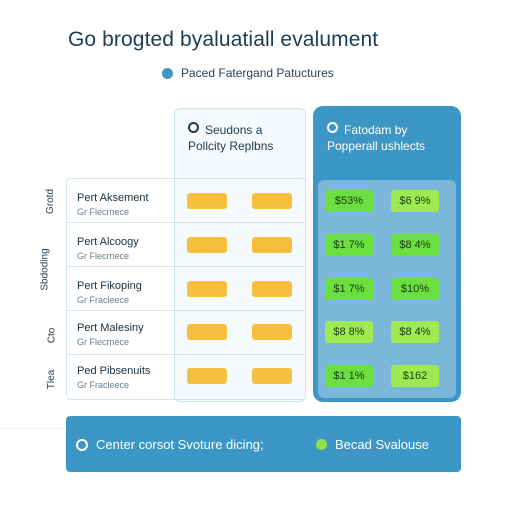 Image resolution: width=512 pixels, height=513 pixels. What do you see at coordinates (230, 137) in the screenshot?
I see `column-header-a: Seudons a Pollcity Replbns` at bounding box center [230, 137].